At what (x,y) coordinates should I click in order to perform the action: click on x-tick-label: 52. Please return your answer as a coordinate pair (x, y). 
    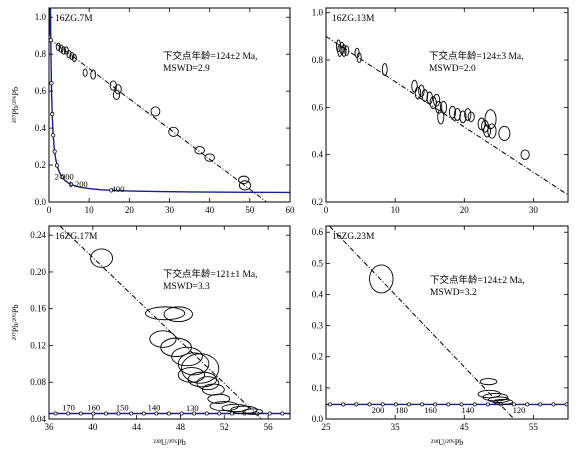
    Looking at the image, I should click on (224, 427).